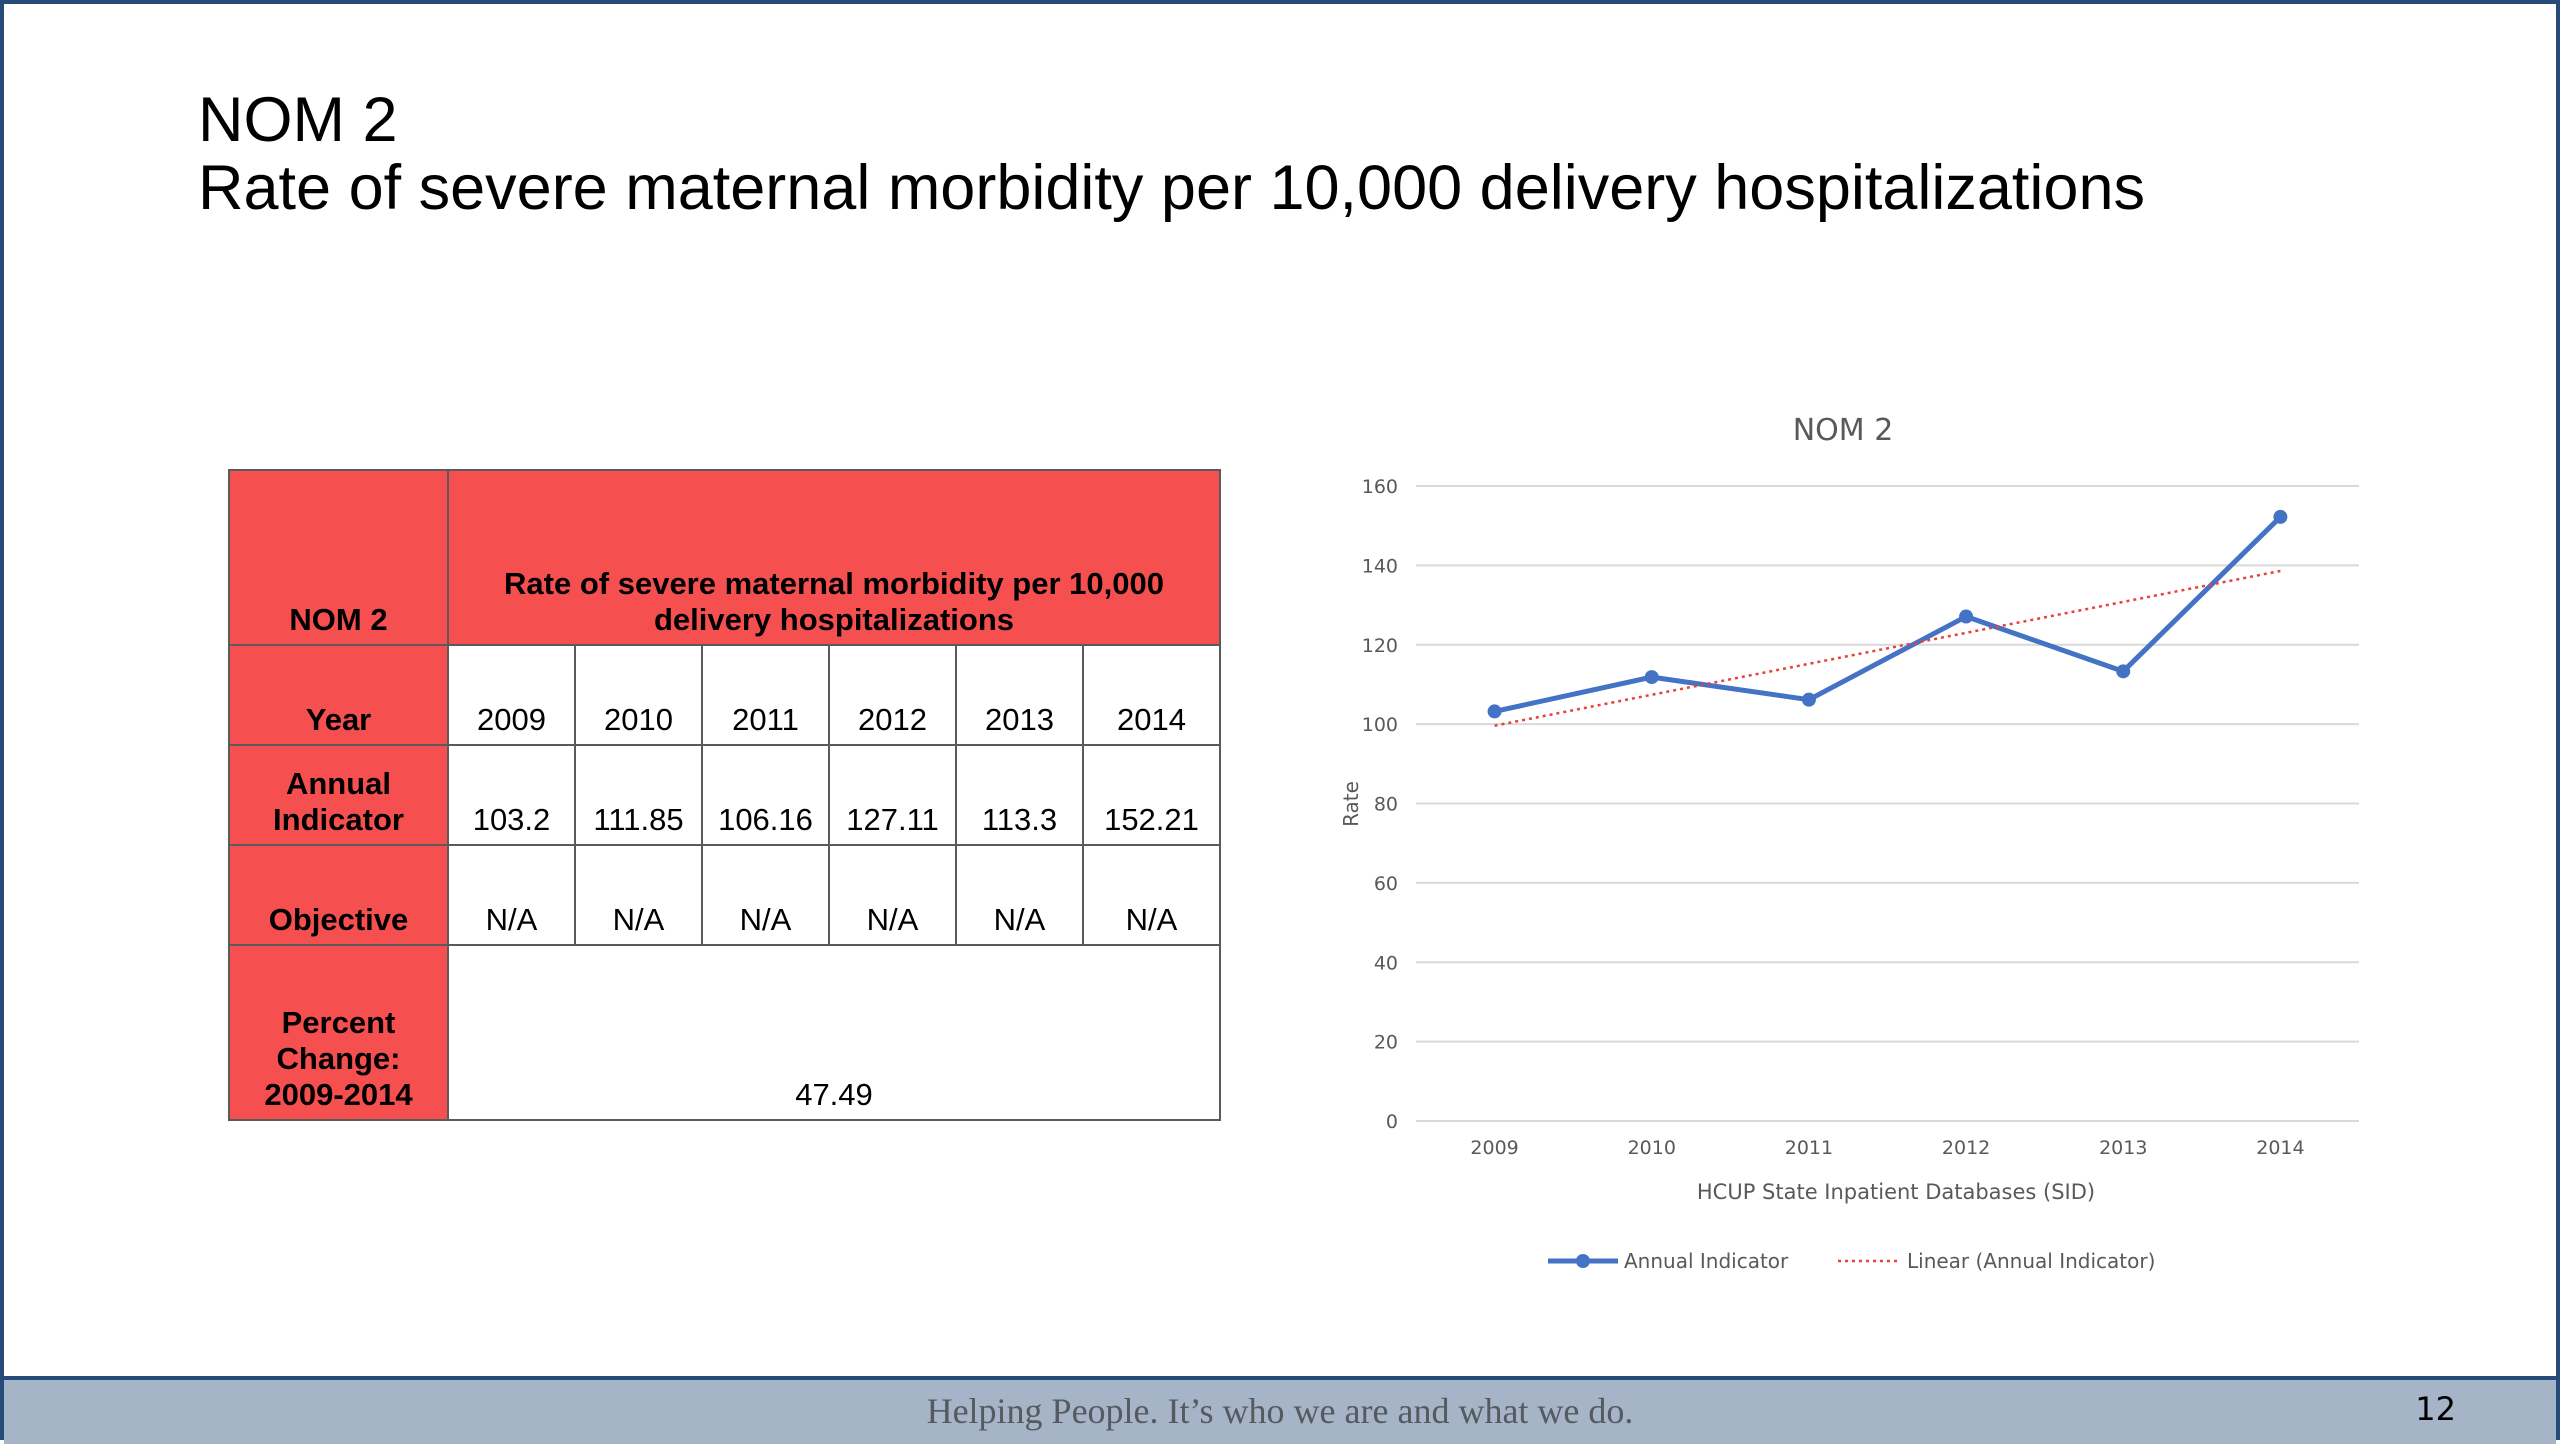  What do you see at coordinates (338, 795) in the screenshot?
I see `row-label-annual: Annual Indicator` at bounding box center [338, 795].